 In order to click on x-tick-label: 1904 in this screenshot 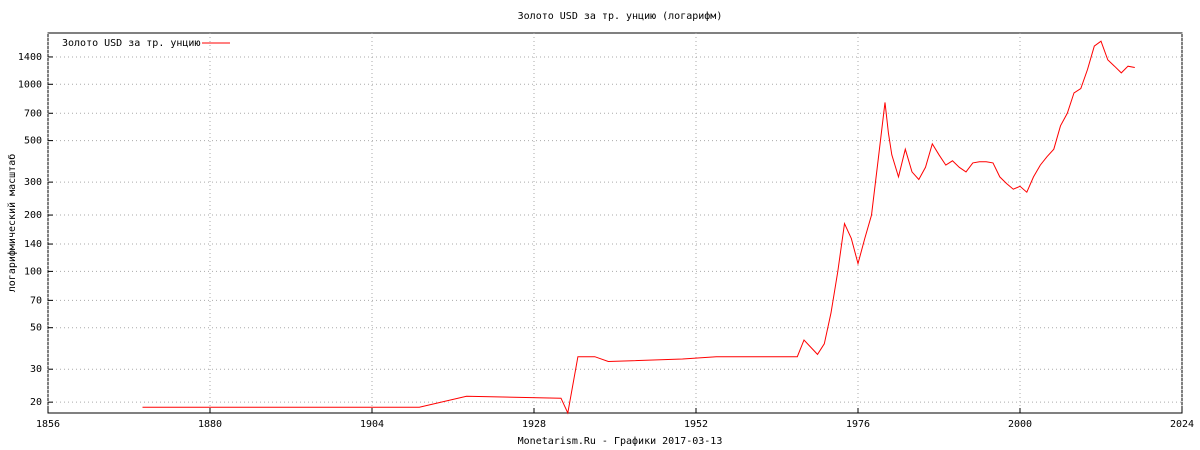, I will do `click(372, 424)`.